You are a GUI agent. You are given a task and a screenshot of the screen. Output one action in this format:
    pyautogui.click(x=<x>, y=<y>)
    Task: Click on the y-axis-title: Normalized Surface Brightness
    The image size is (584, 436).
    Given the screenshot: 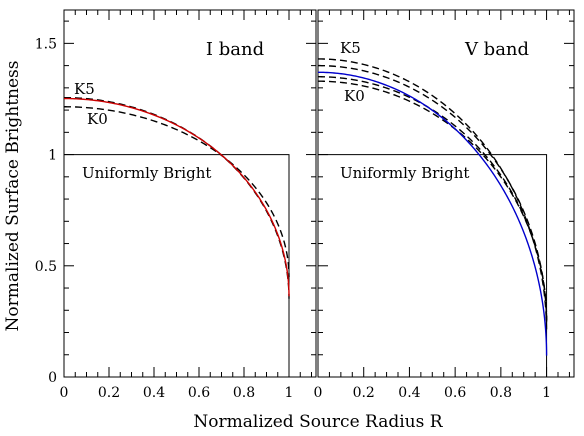 What is the action you would take?
    pyautogui.click(x=13, y=196)
    